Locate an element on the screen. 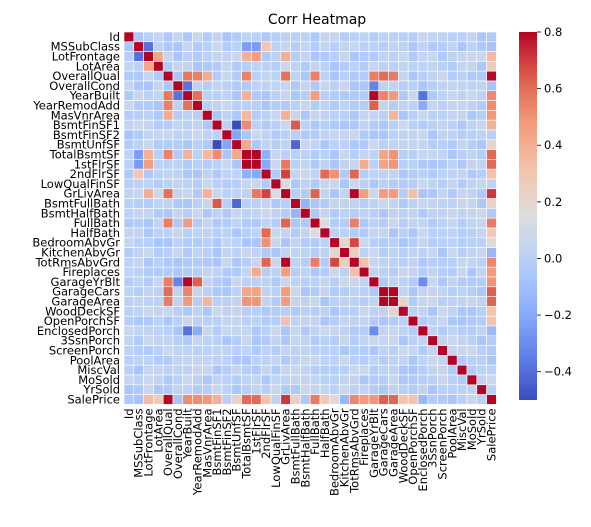 Image resolution: width=591 pixels, height=527 pixels. x-tick-label: TotRmsAbvGrd is located at coordinates (354, 451).